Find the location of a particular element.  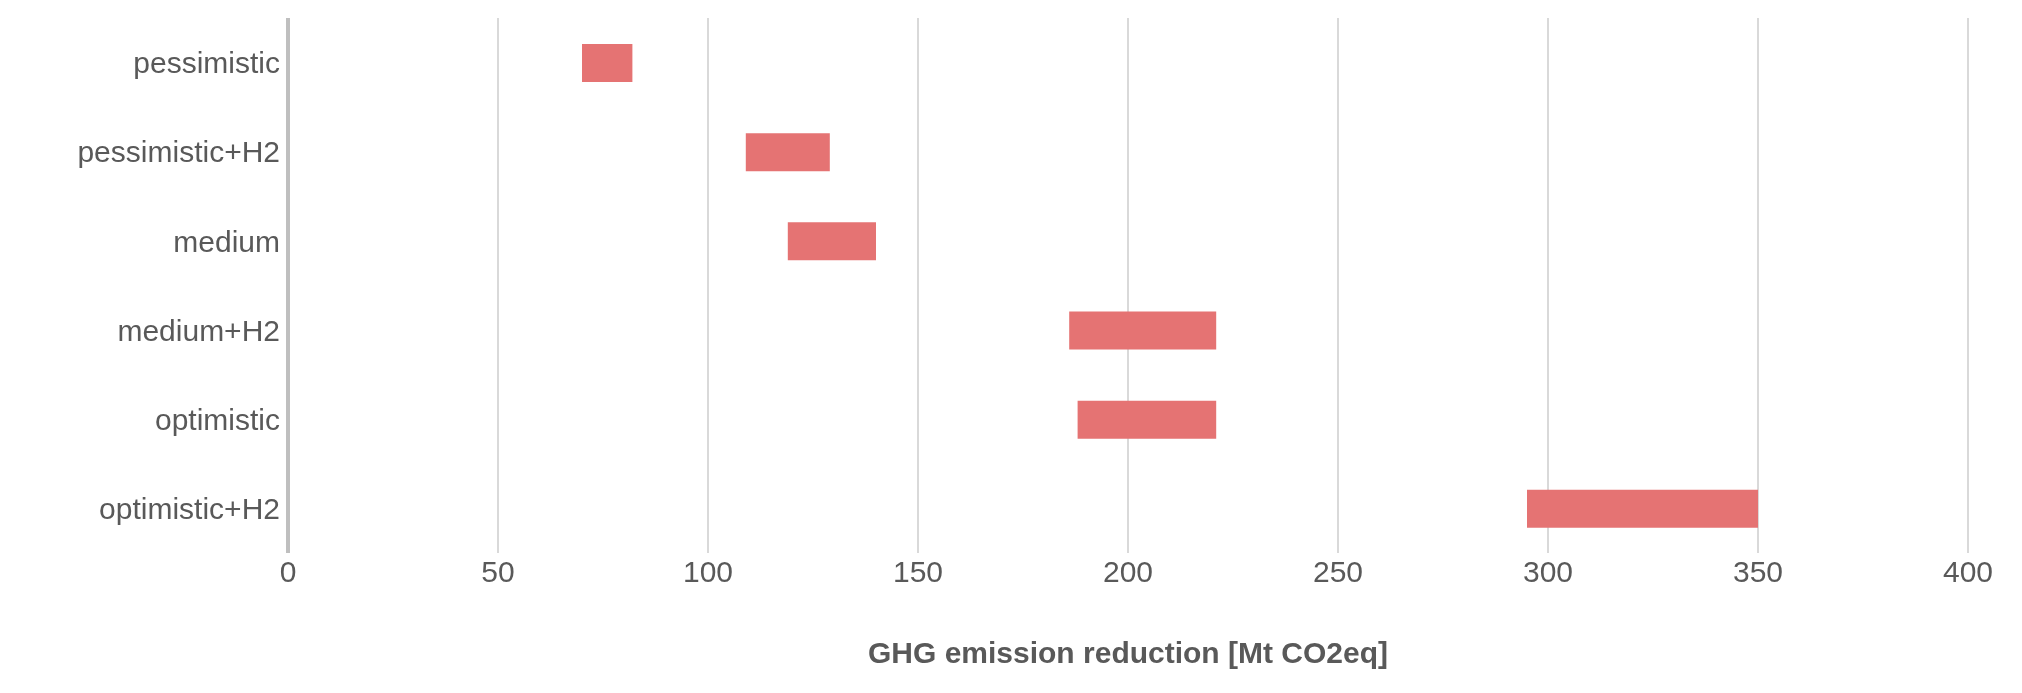

x-tick-label: 400 is located at coordinates (1968, 572).